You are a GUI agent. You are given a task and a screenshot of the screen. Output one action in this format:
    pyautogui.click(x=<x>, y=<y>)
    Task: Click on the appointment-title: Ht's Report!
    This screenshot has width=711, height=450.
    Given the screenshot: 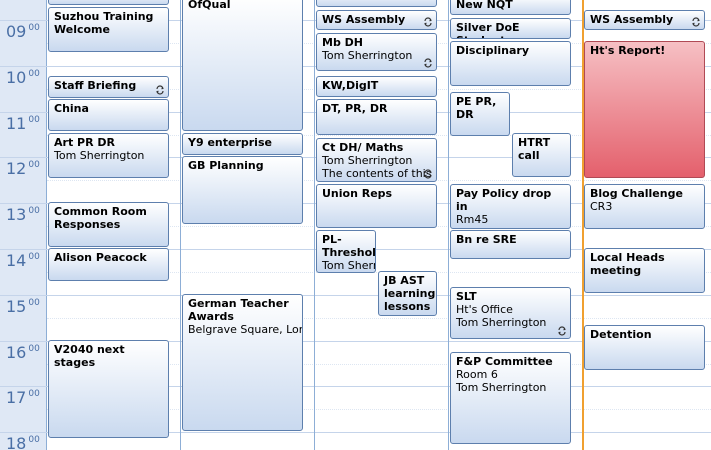 What is the action you would take?
    pyautogui.click(x=628, y=50)
    